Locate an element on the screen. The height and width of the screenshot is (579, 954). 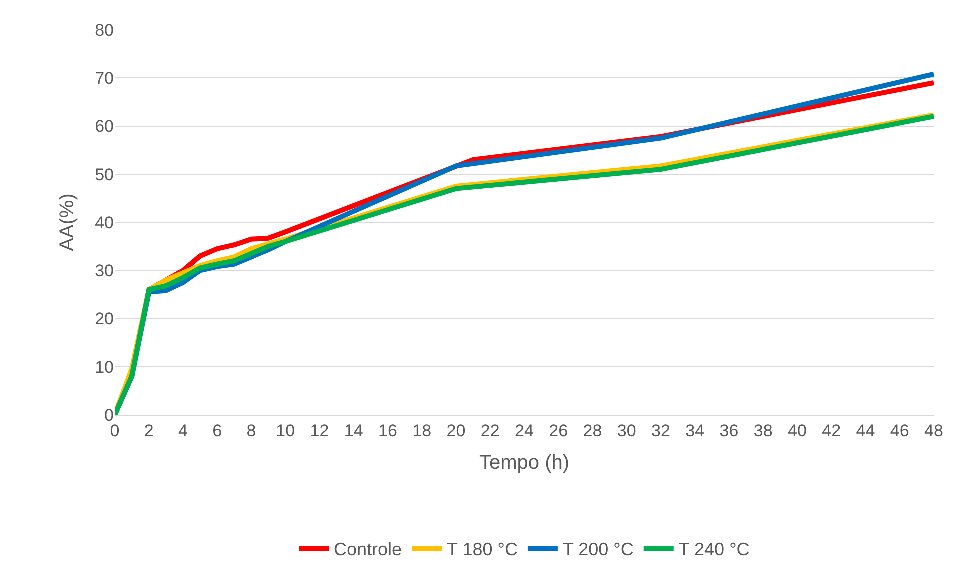
x-tick-label: 30 is located at coordinates (626, 430).